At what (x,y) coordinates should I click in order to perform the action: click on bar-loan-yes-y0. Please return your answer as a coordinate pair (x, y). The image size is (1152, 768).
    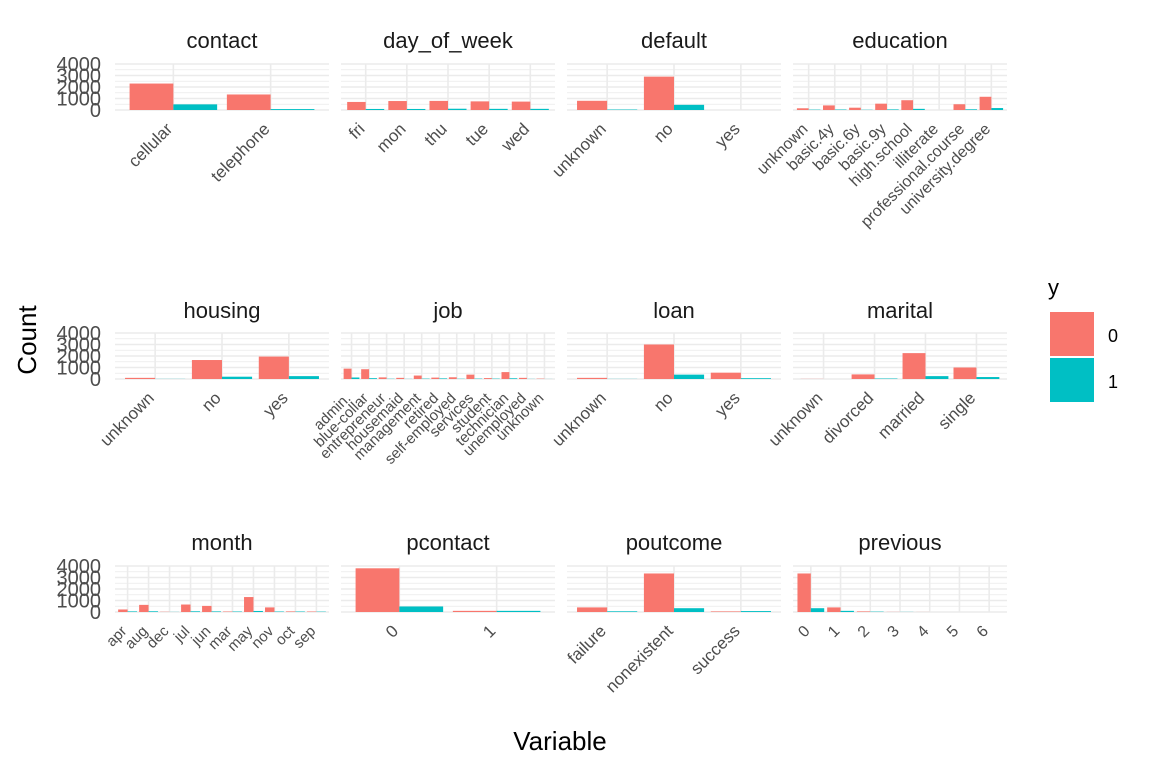
    Looking at the image, I should click on (725, 375).